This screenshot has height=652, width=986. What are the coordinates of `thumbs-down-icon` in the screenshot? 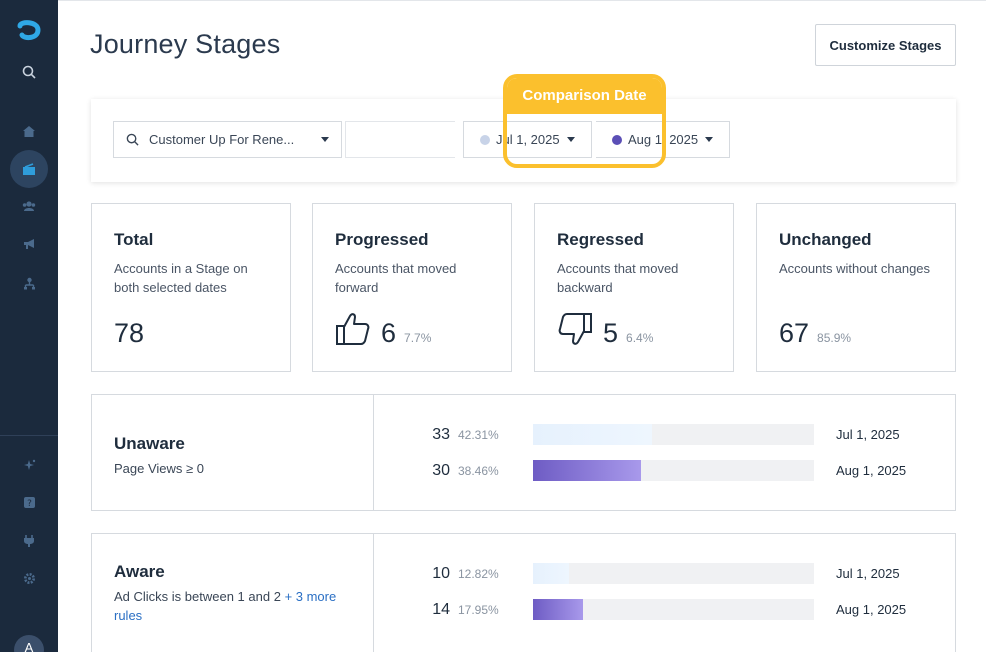 It's located at (575, 329).